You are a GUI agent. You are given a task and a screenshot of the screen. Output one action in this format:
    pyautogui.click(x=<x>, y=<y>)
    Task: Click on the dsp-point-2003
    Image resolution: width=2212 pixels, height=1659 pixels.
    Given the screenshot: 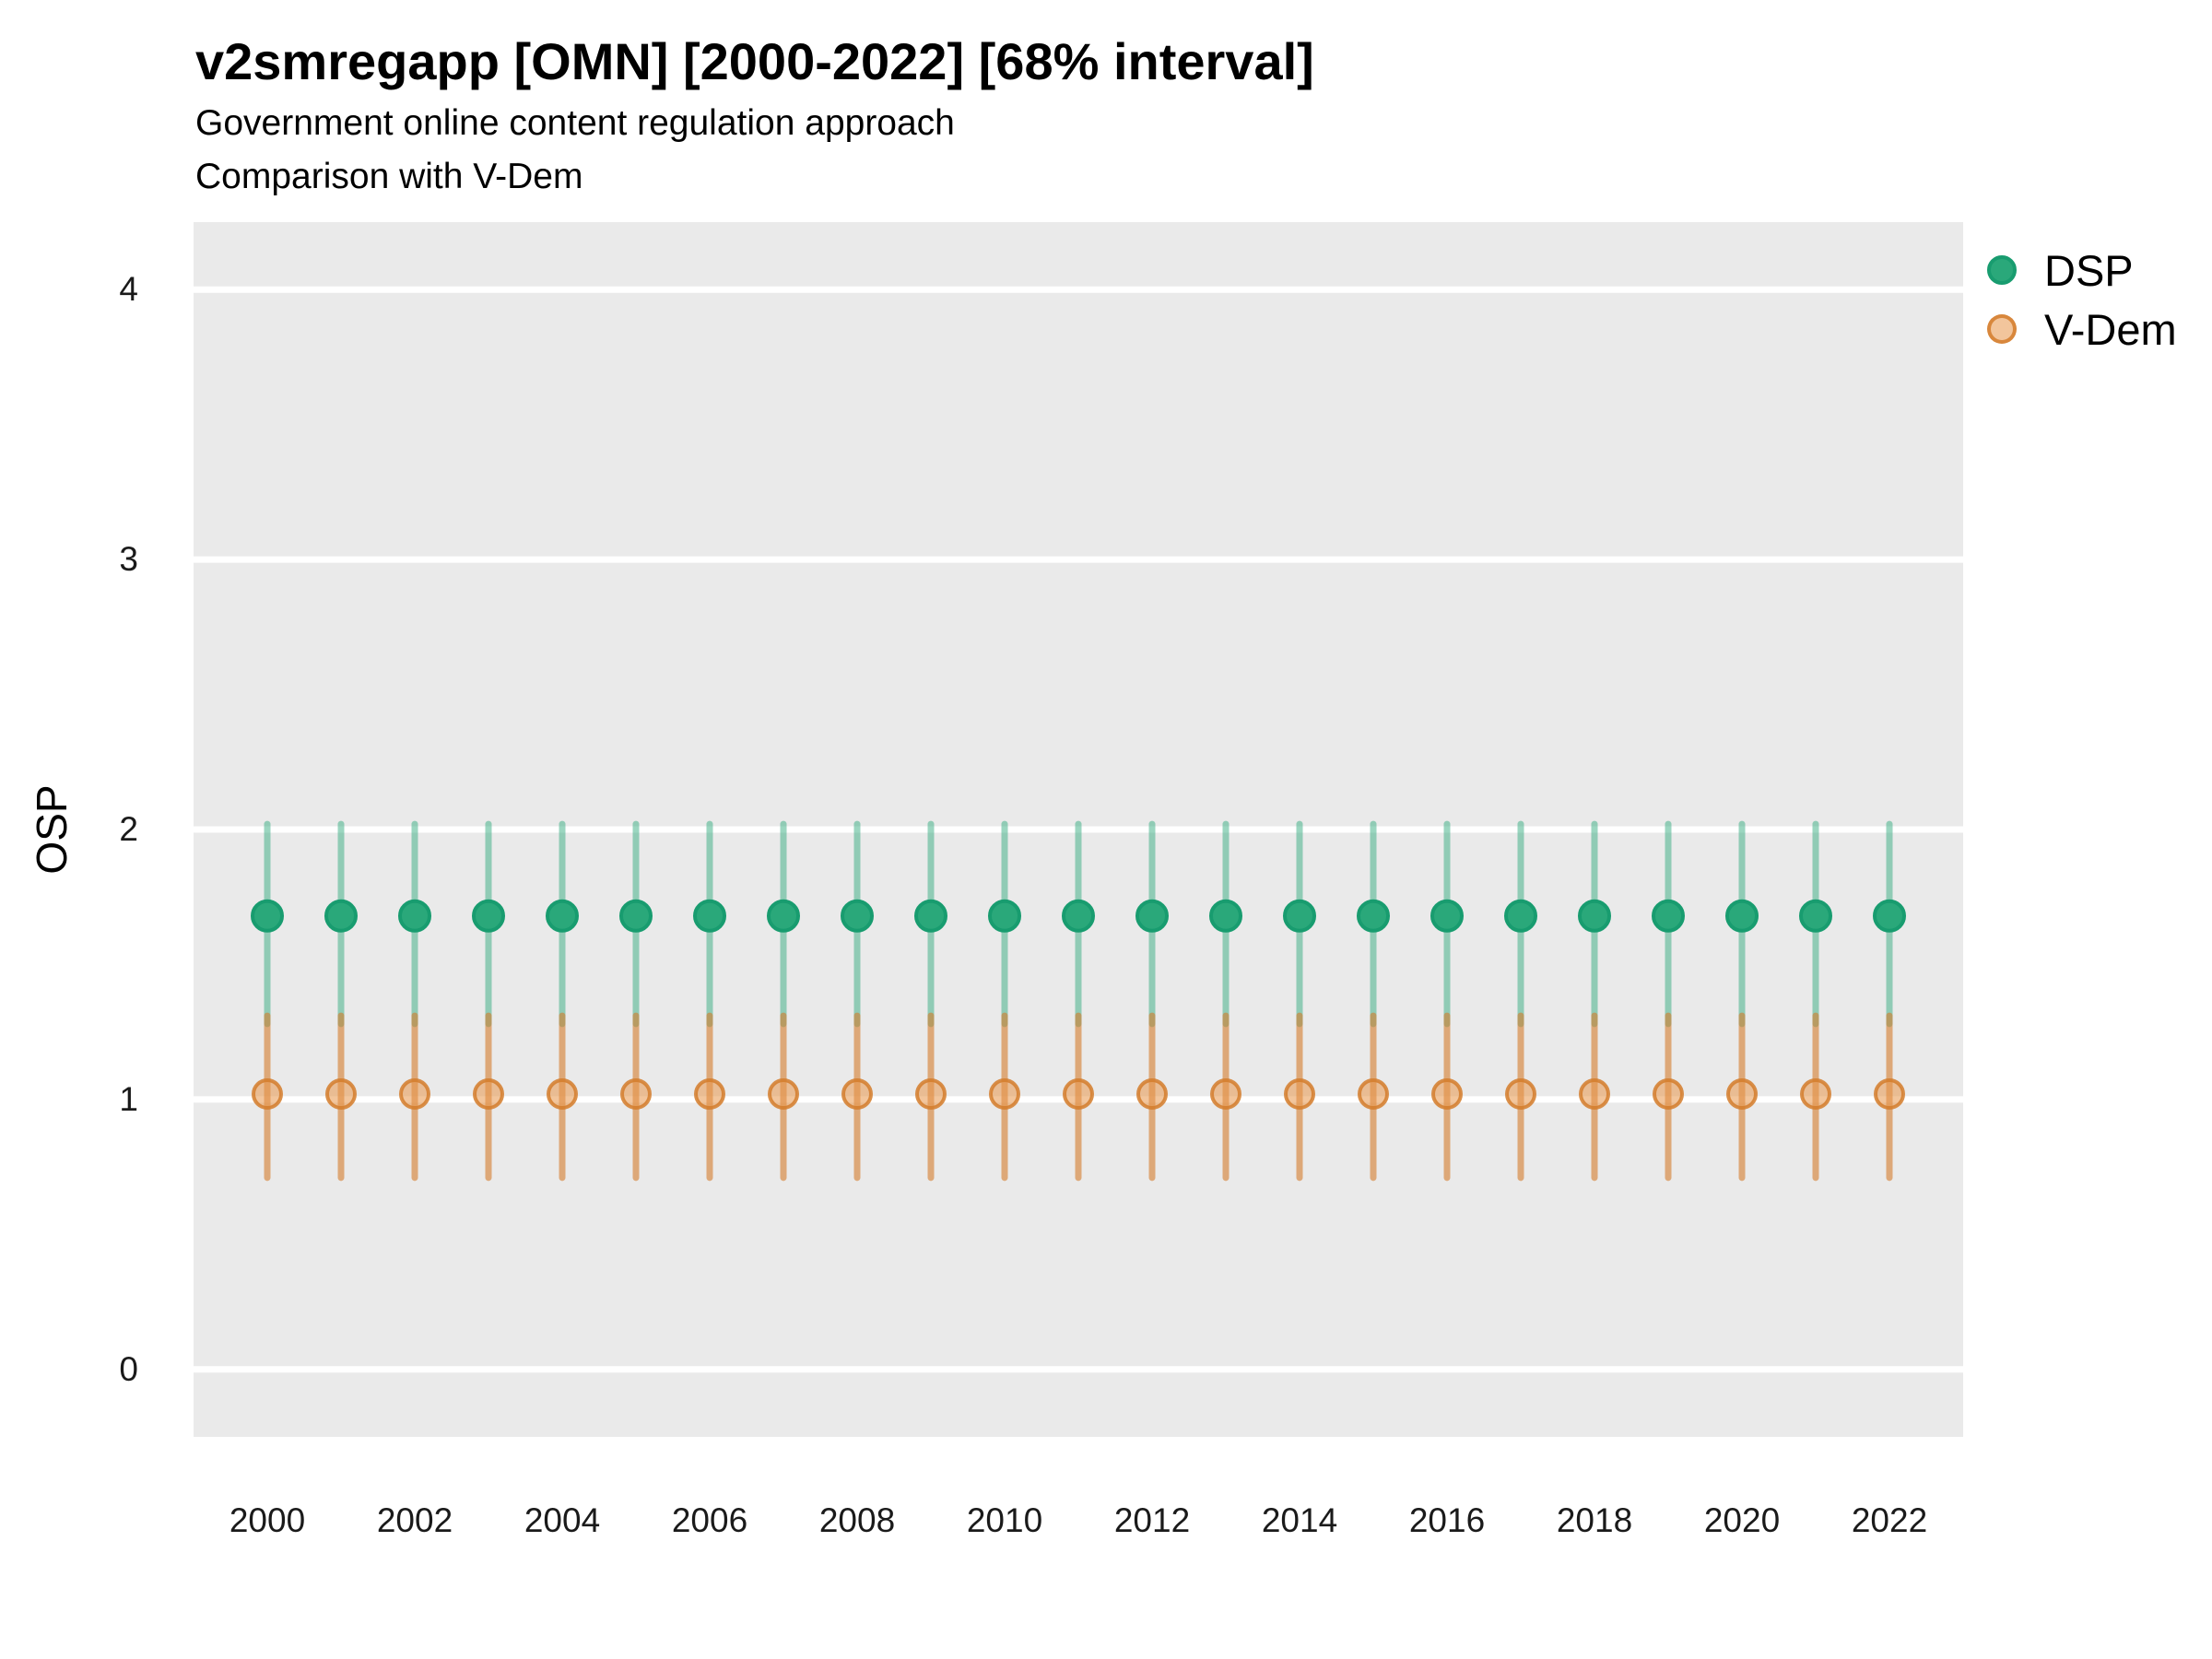 What is the action you would take?
    pyautogui.click(x=488, y=916)
    